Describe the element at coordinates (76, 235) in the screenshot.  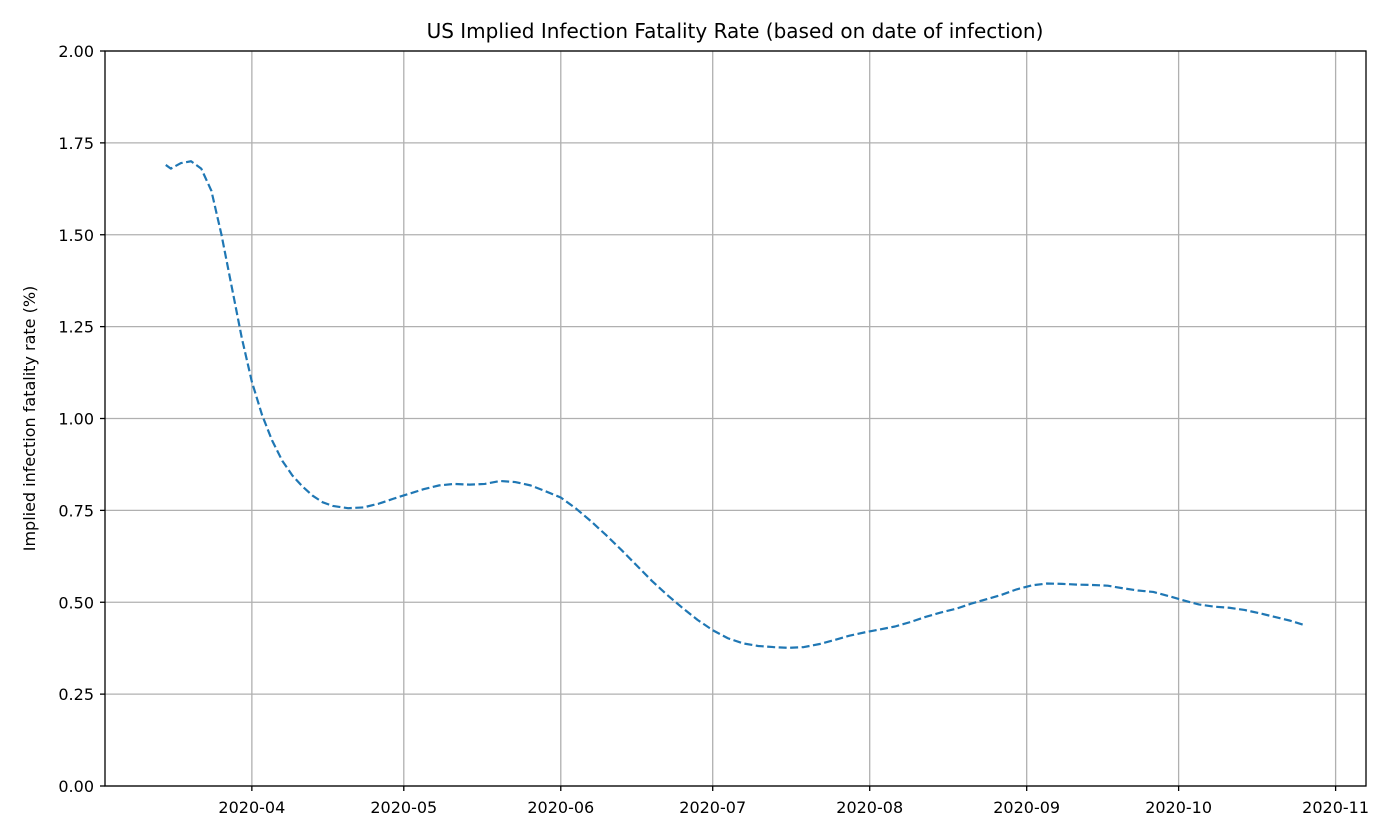
I see `y-tick-label: 1.50` at that location.